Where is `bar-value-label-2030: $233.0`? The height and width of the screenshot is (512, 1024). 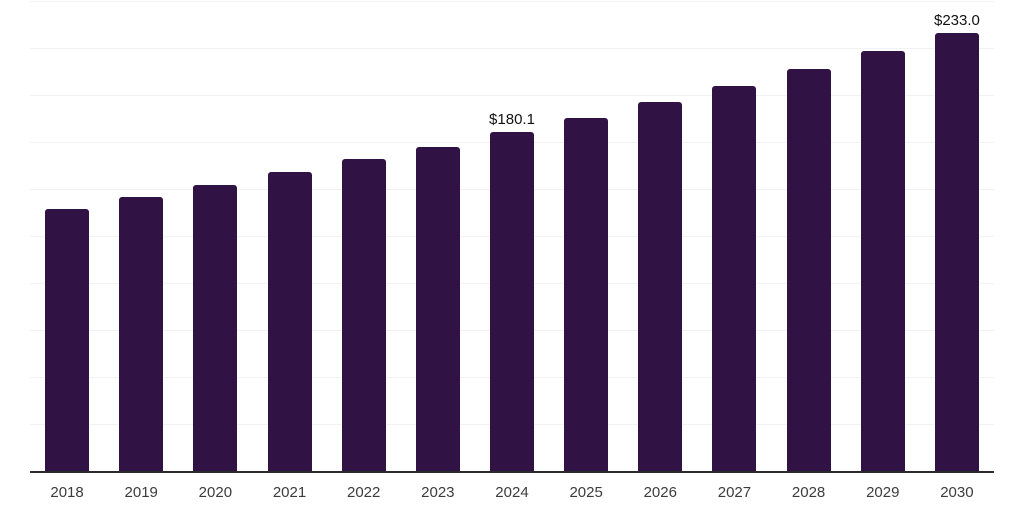 bar-value-label-2030: $233.0 is located at coordinates (956, 20).